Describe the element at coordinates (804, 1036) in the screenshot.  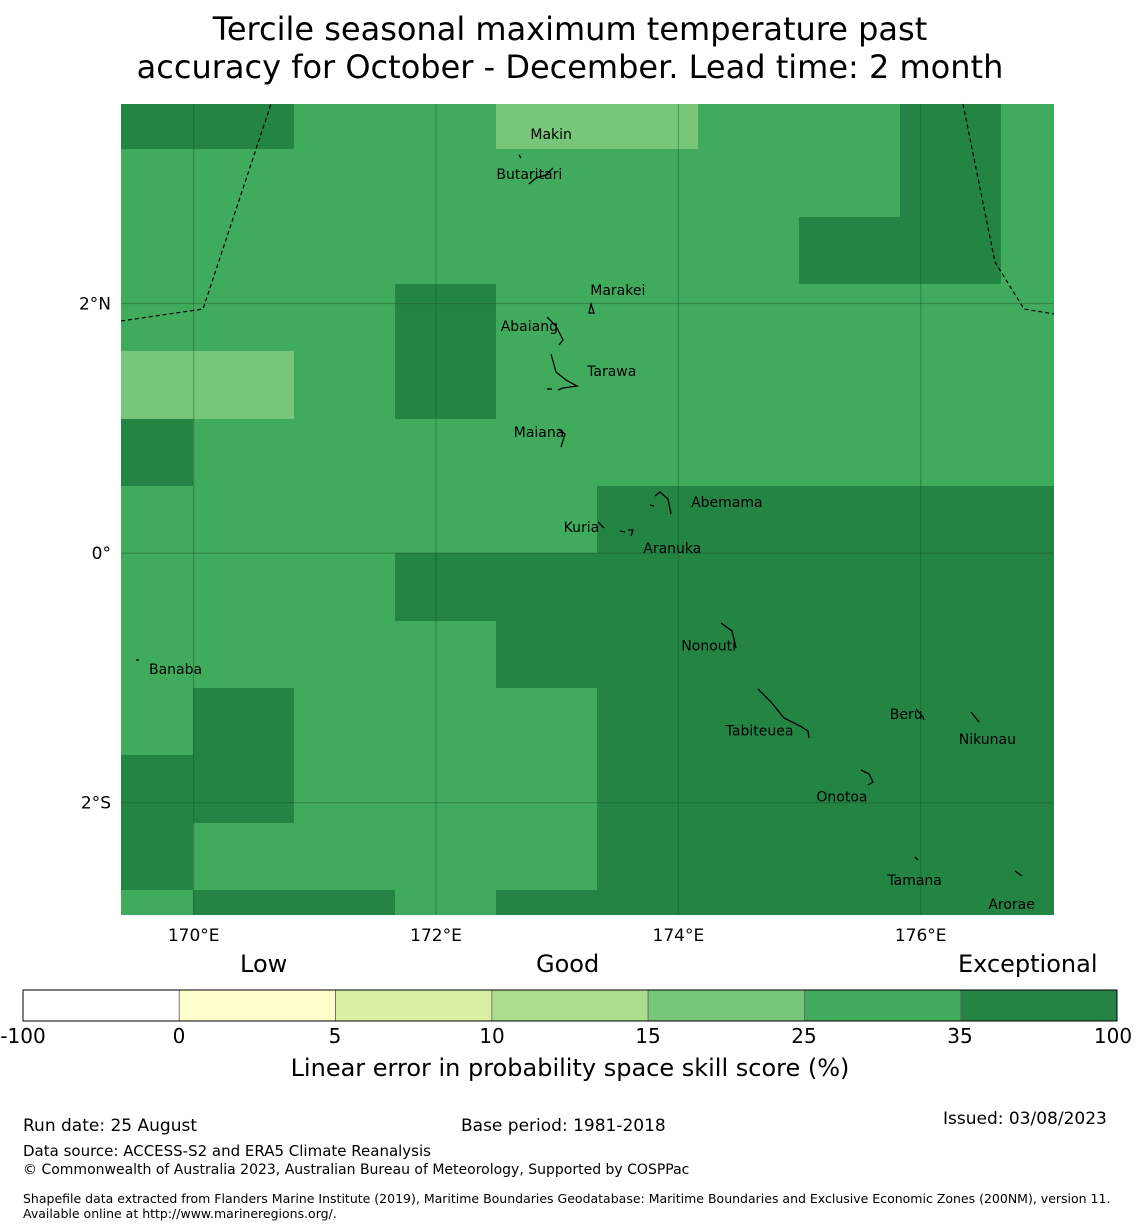
I see `colorbar-tick: 25` at that location.